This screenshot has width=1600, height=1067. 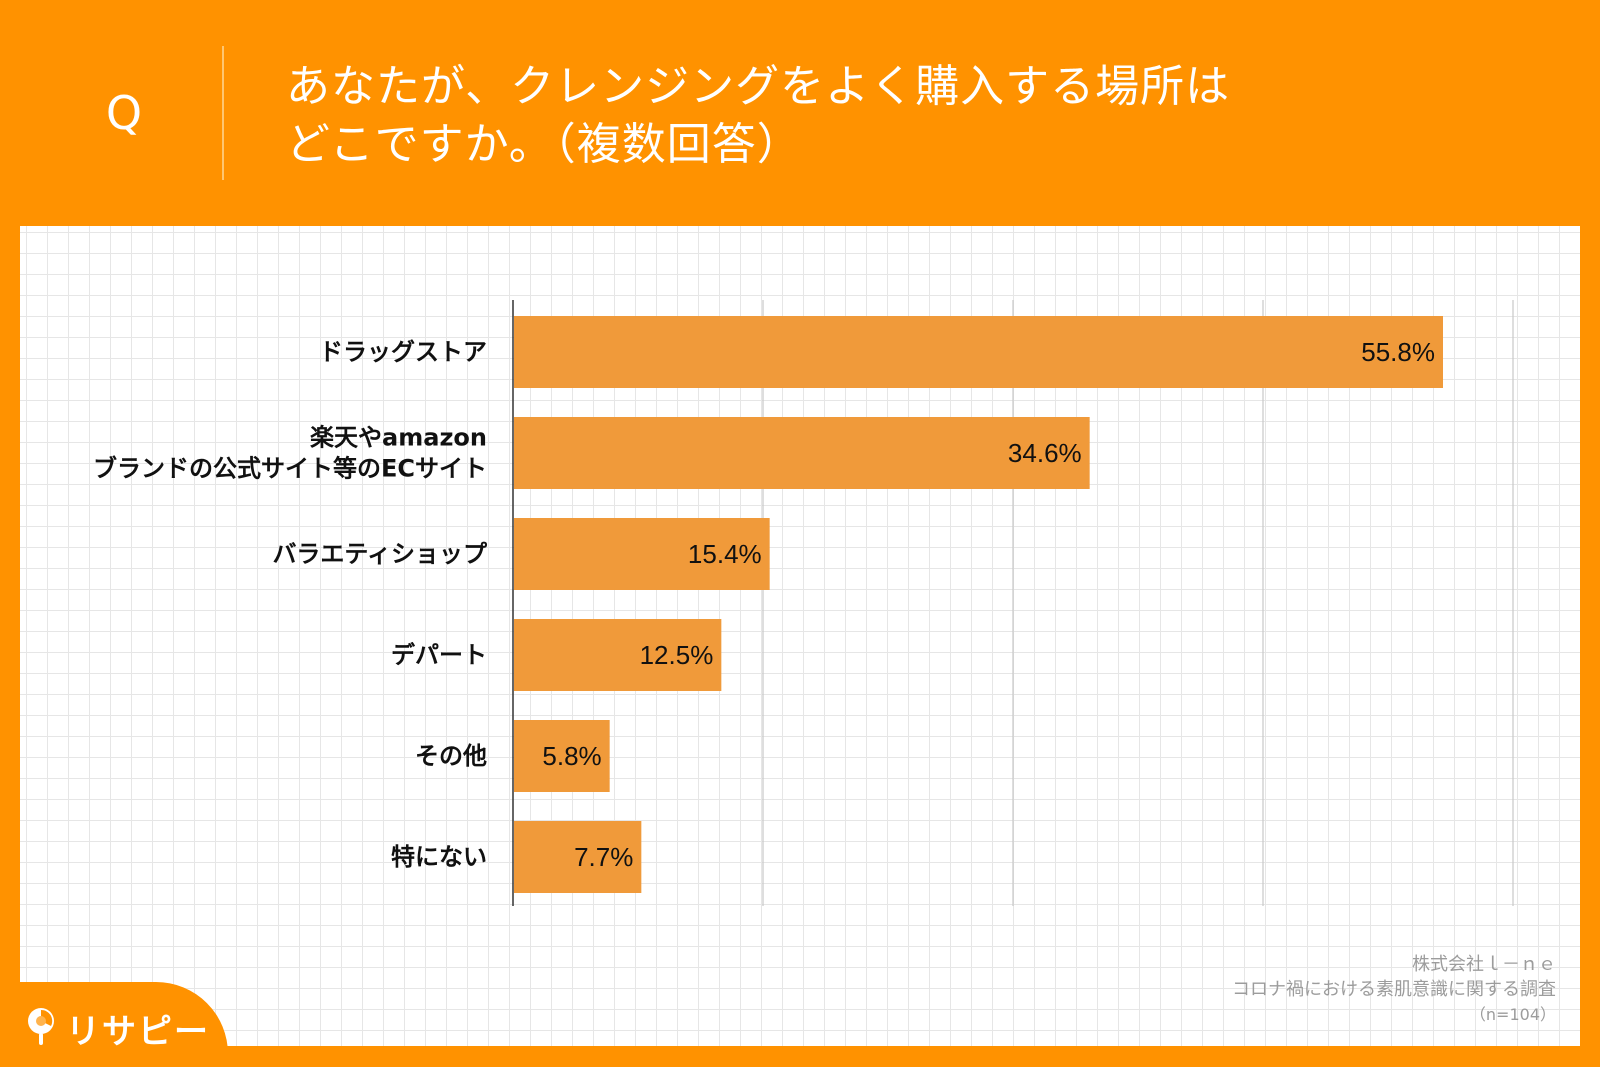 What do you see at coordinates (439, 857) in the screenshot?
I see `category-label: 特にない` at bounding box center [439, 857].